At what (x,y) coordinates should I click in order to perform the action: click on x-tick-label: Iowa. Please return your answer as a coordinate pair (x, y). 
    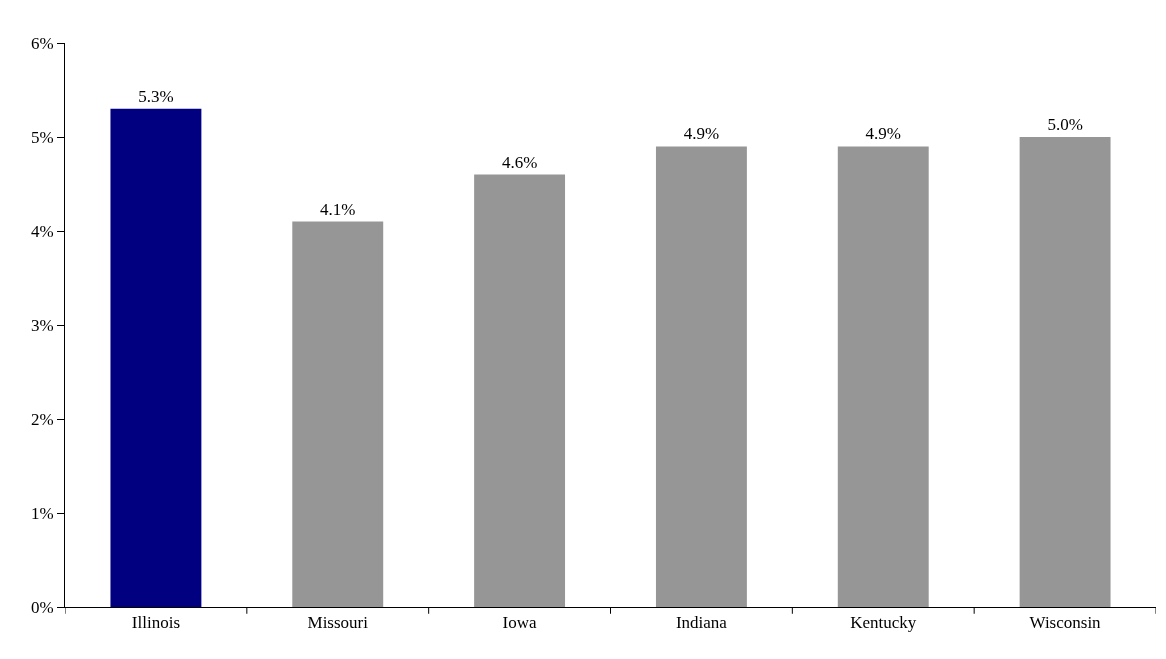
    Looking at the image, I should click on (520, 623).